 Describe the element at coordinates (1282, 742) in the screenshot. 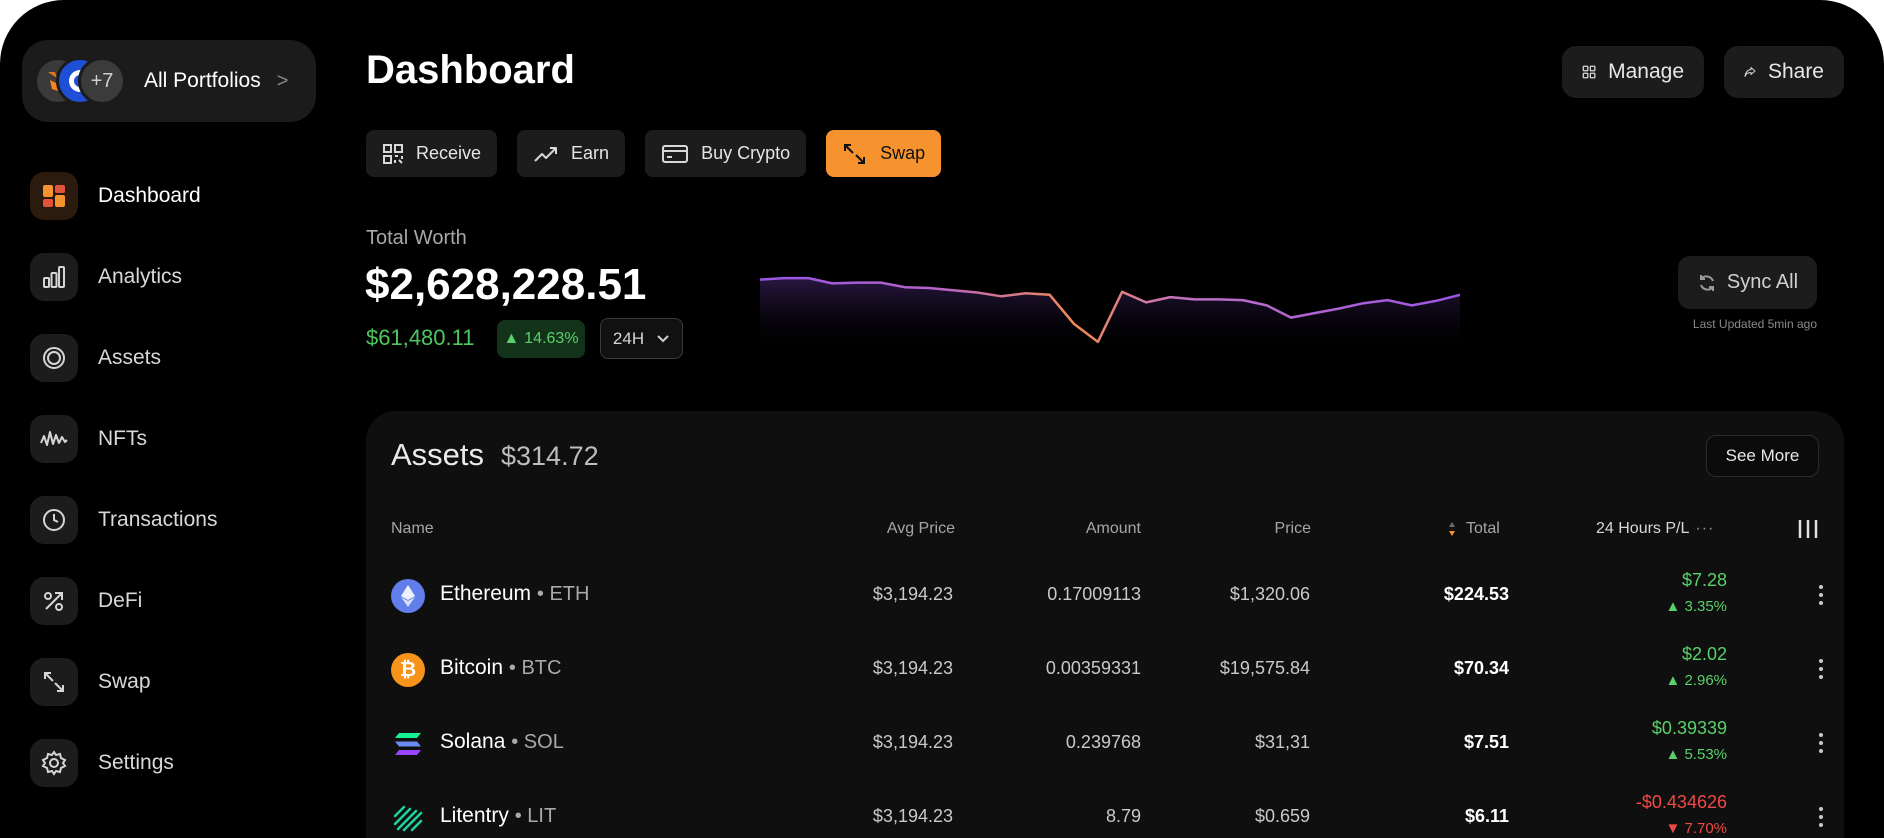

I see `price-cell: $31,31` at that location.